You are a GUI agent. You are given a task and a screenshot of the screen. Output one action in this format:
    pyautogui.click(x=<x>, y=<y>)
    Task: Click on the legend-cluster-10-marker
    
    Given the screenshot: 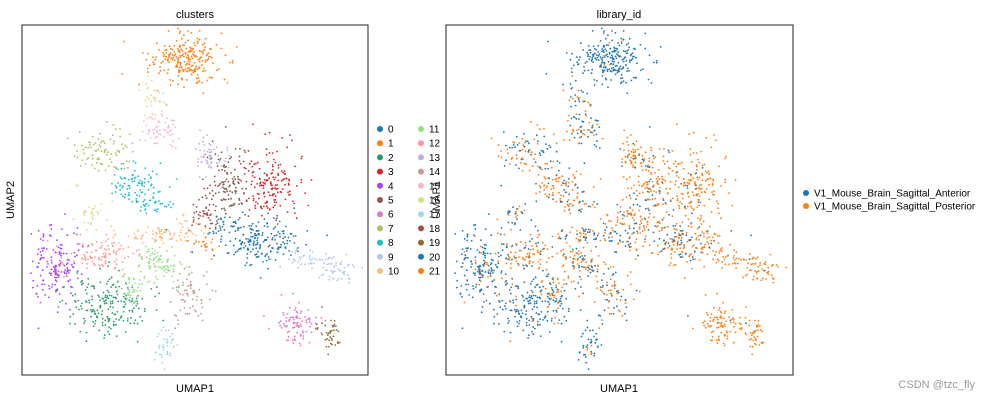 What is the action you would take?
    pyautogui.click(x=380, y=271)
    